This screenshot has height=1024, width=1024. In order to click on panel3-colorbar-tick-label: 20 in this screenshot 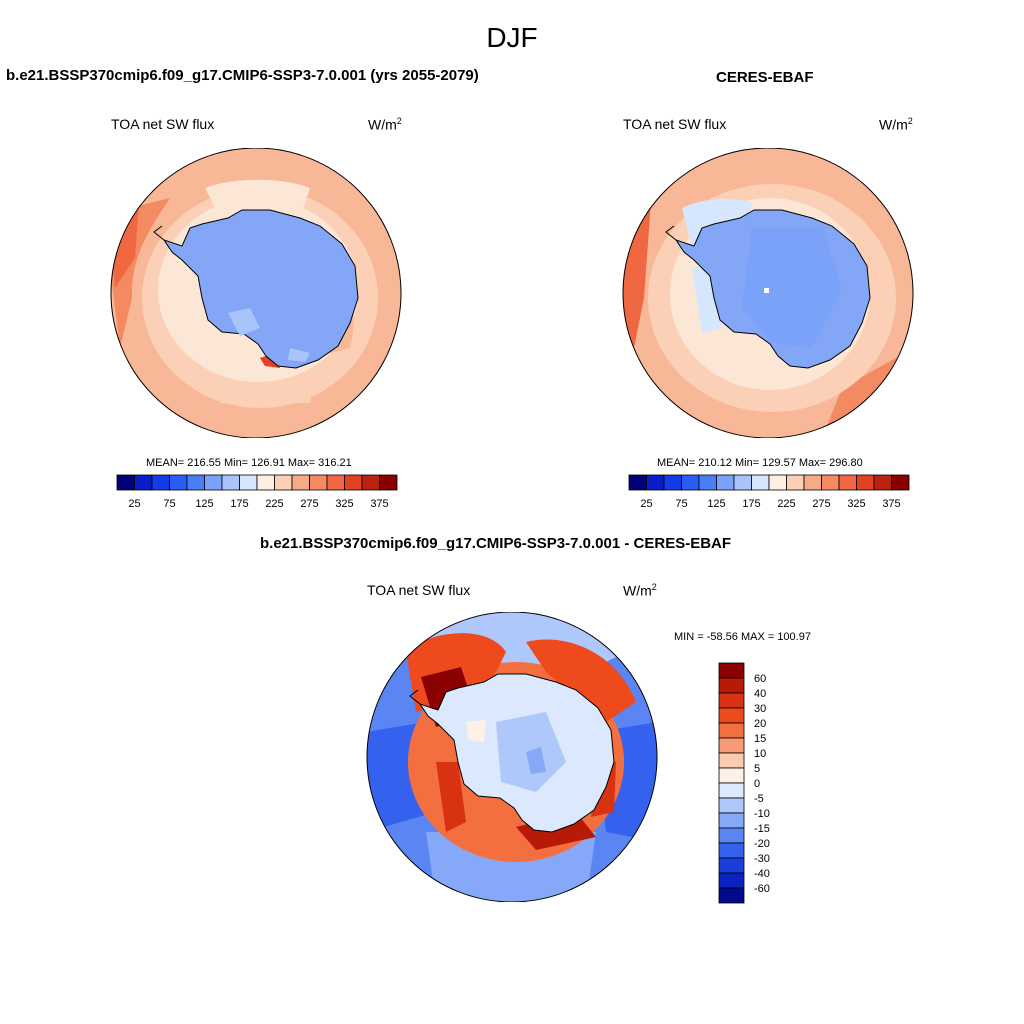, I will do `click(760, 724)`.